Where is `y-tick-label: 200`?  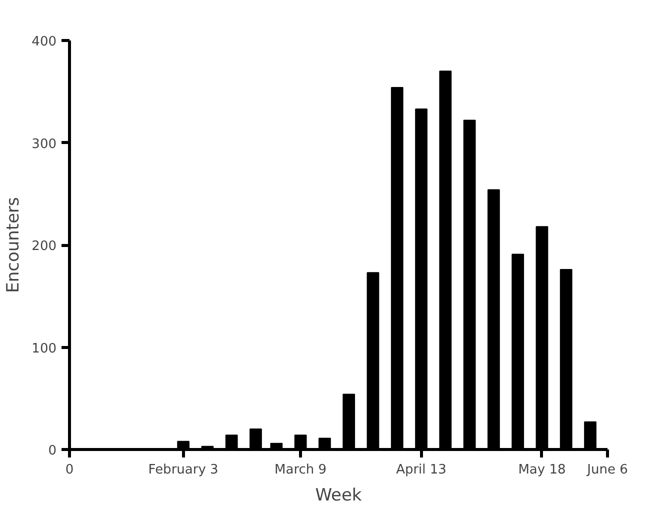 y-tick-label: 200 is located at coordinates (44, 246).